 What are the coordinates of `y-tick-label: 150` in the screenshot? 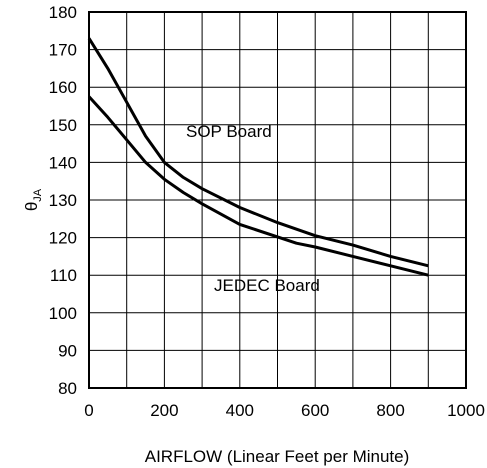 It's located at (63, 125).